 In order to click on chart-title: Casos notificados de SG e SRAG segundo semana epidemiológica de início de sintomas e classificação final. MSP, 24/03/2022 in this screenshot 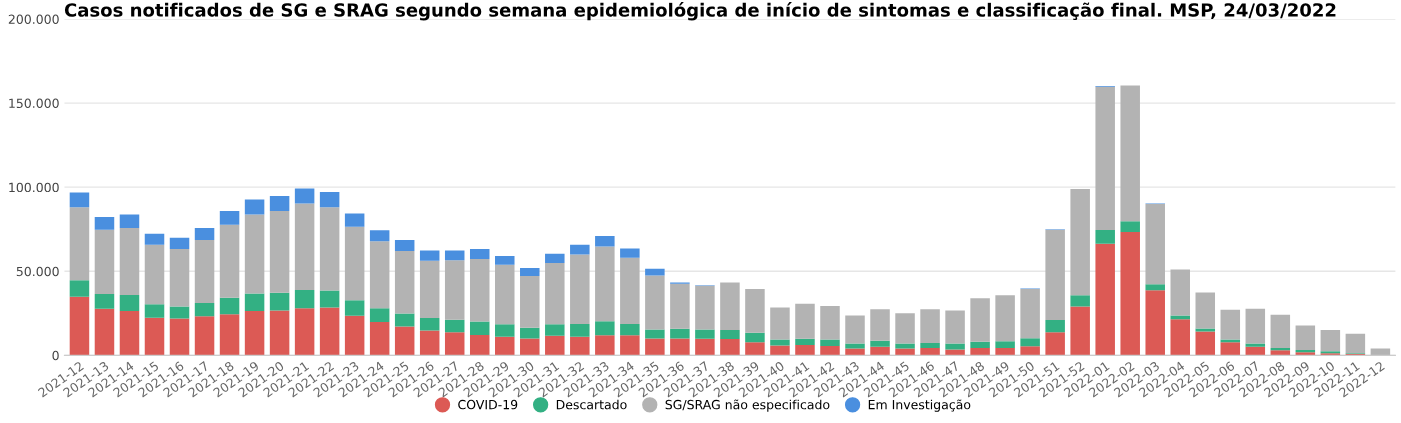, I will do `click(700, 11)`.